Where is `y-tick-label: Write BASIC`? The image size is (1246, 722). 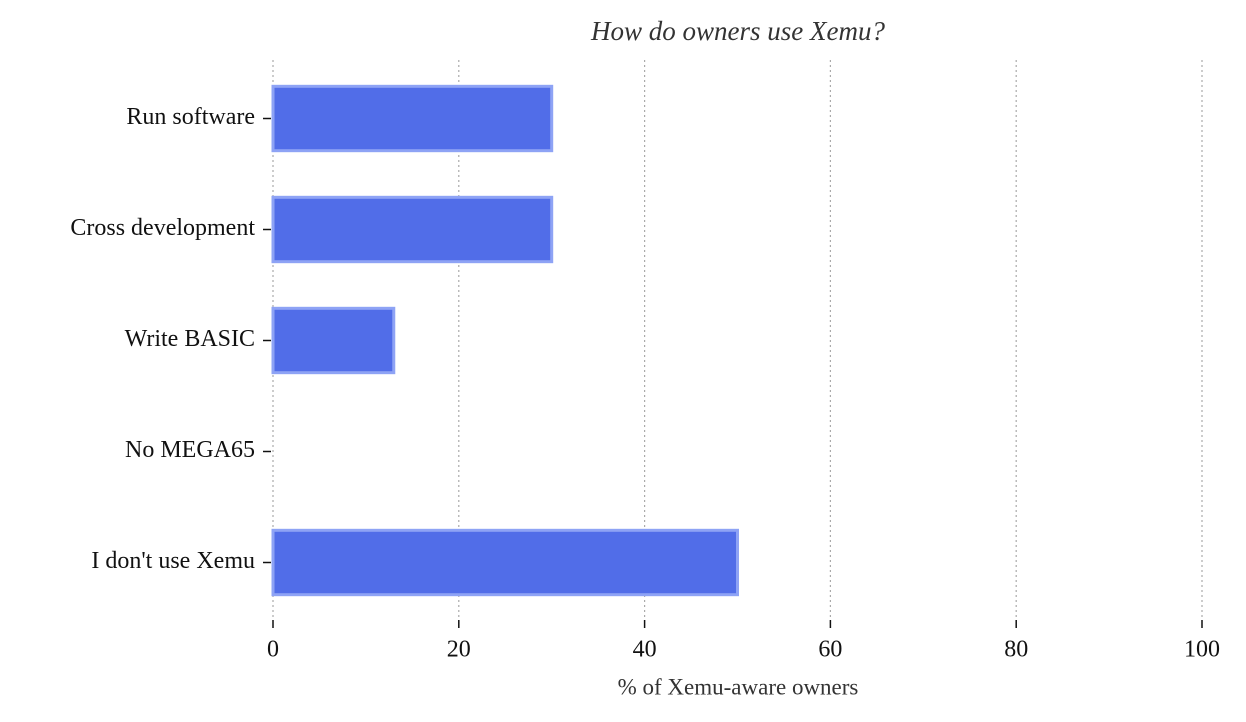 y-tick-label: Write BASIC is located at coordinates (190, 339).